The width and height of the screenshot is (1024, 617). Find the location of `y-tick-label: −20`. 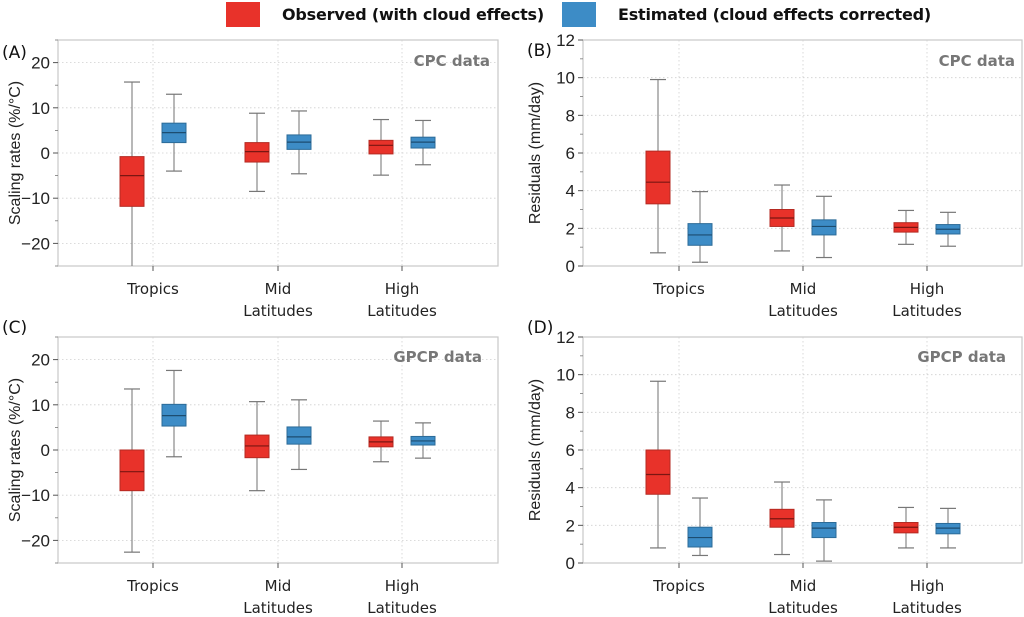

y-tick-label: −20 is located at coordinates (35, 243).